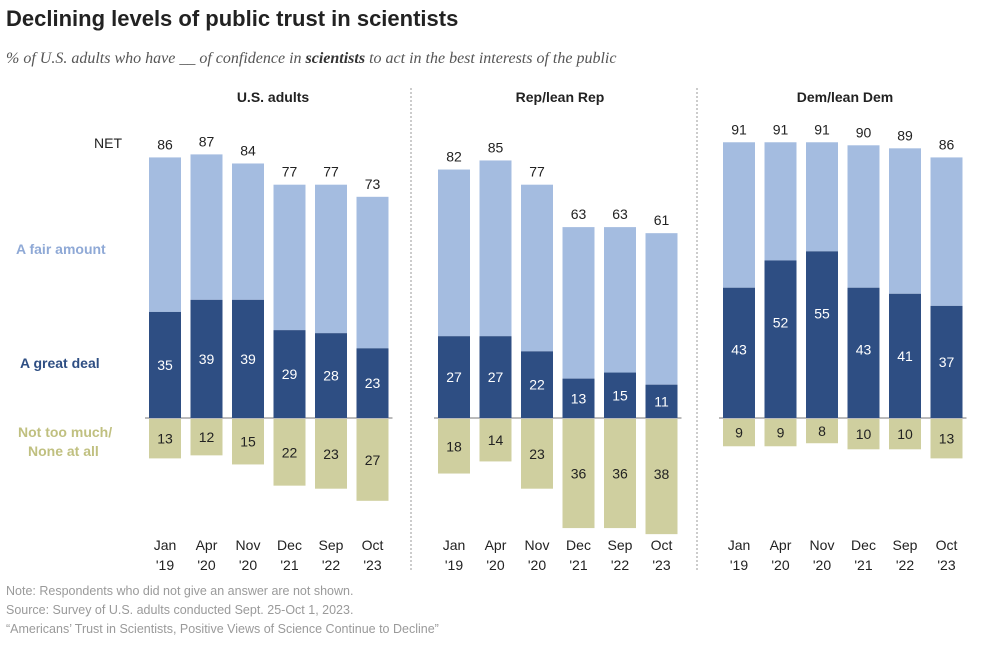 The image size is (1000, 652). Describe the element at coordinates (248, 150) in the screenshot. I see `net-value-label: 84` at that location.